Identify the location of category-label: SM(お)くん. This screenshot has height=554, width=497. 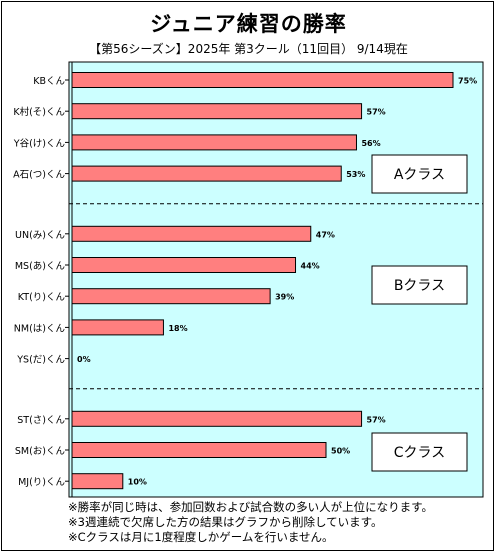
(40, 451).